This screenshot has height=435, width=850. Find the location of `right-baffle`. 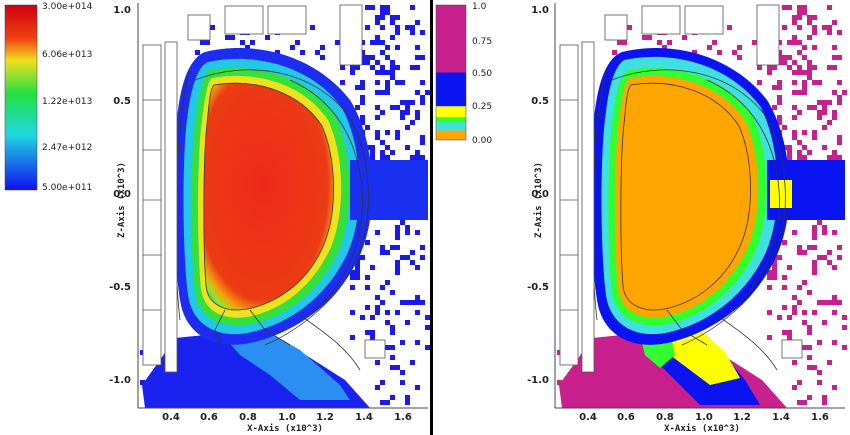

right-baffle is located at coordinates (747, 342).